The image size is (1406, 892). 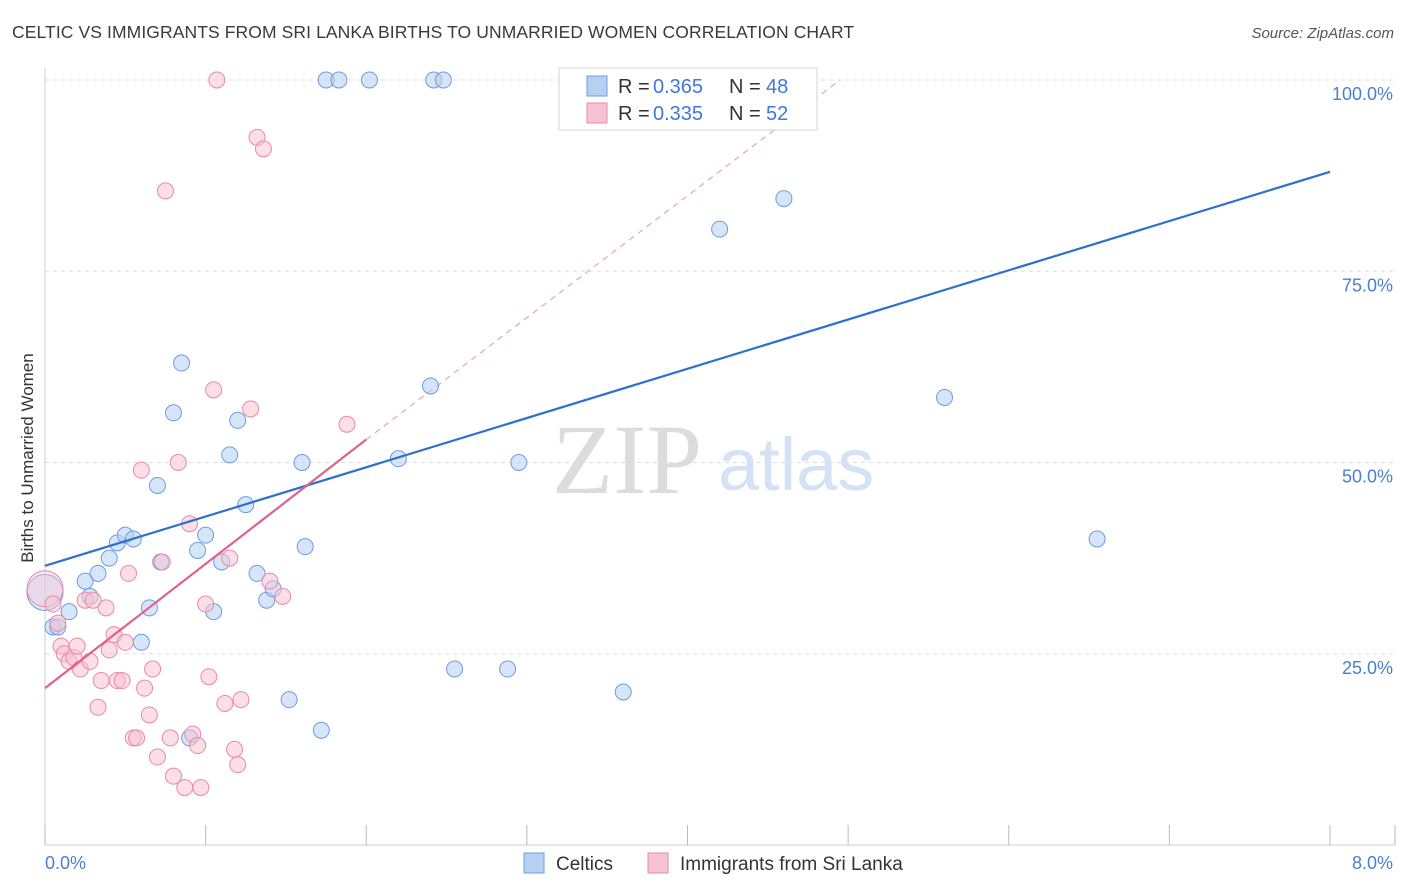 I want to click on legend-n-value-celtics: 48, so click(x=777, y=87).